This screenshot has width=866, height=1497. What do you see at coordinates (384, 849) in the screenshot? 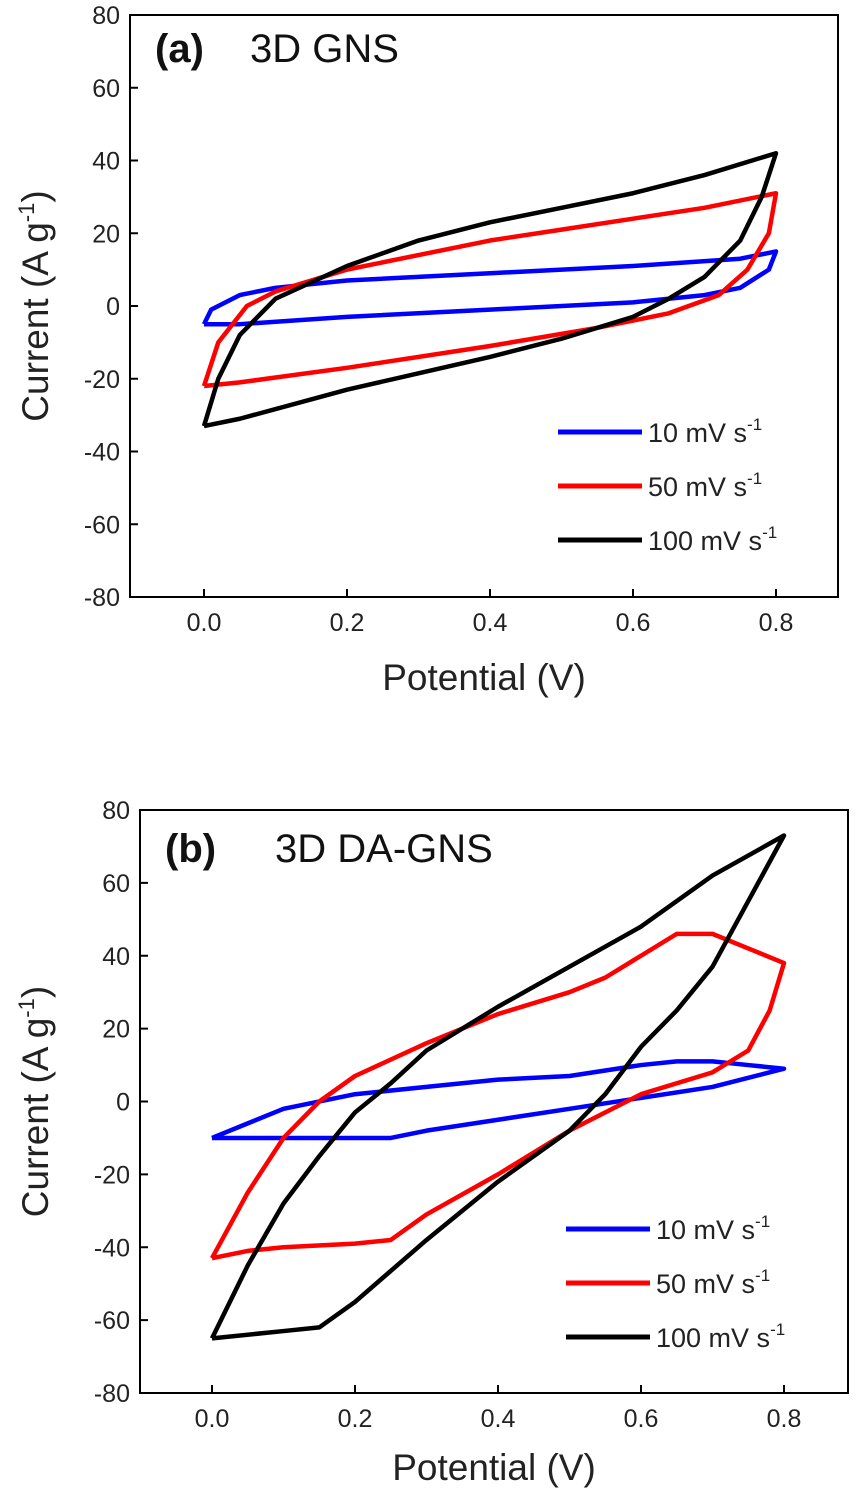
I see `panel-title: 3D DA-GNS` at bounding box center [384, 849].